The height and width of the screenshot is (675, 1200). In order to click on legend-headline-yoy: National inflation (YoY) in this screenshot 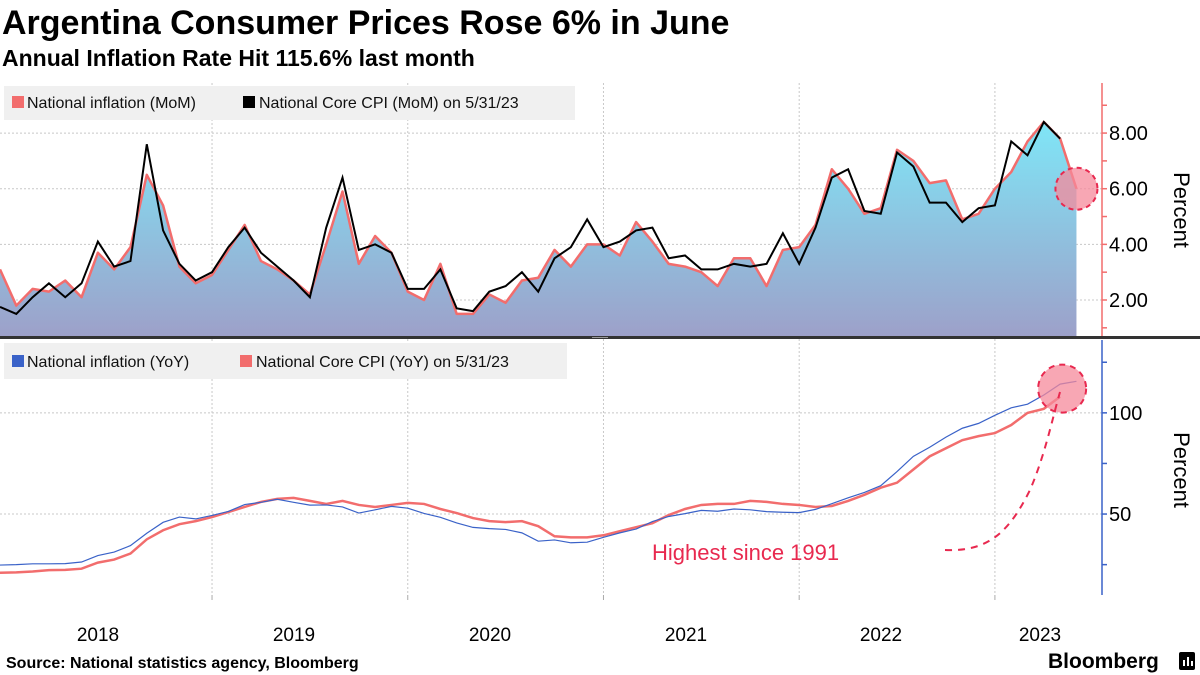, I will do `click(108, 362)`.